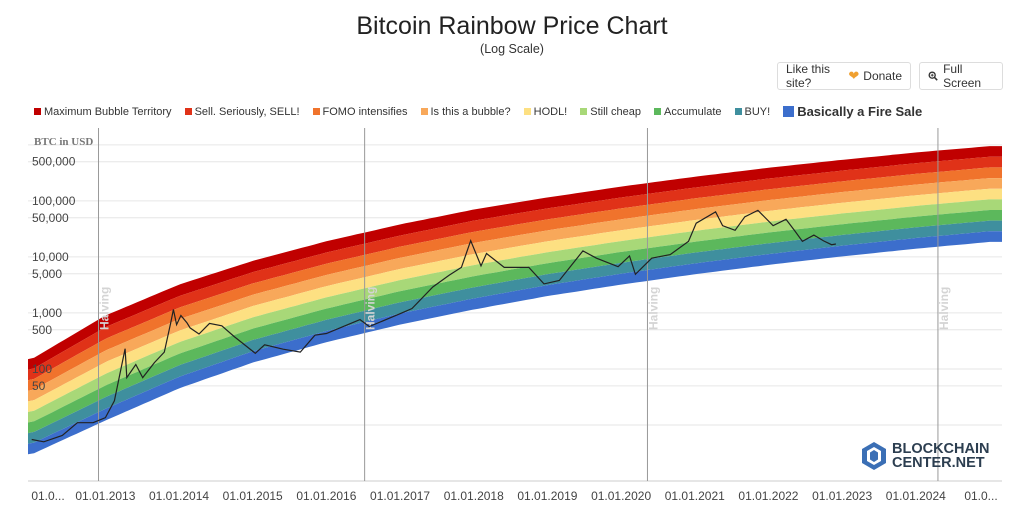  Describe the element at coordinates (860, 111) in the screenshot. I see `legend-label: Basically a Fire Sale` at that location.